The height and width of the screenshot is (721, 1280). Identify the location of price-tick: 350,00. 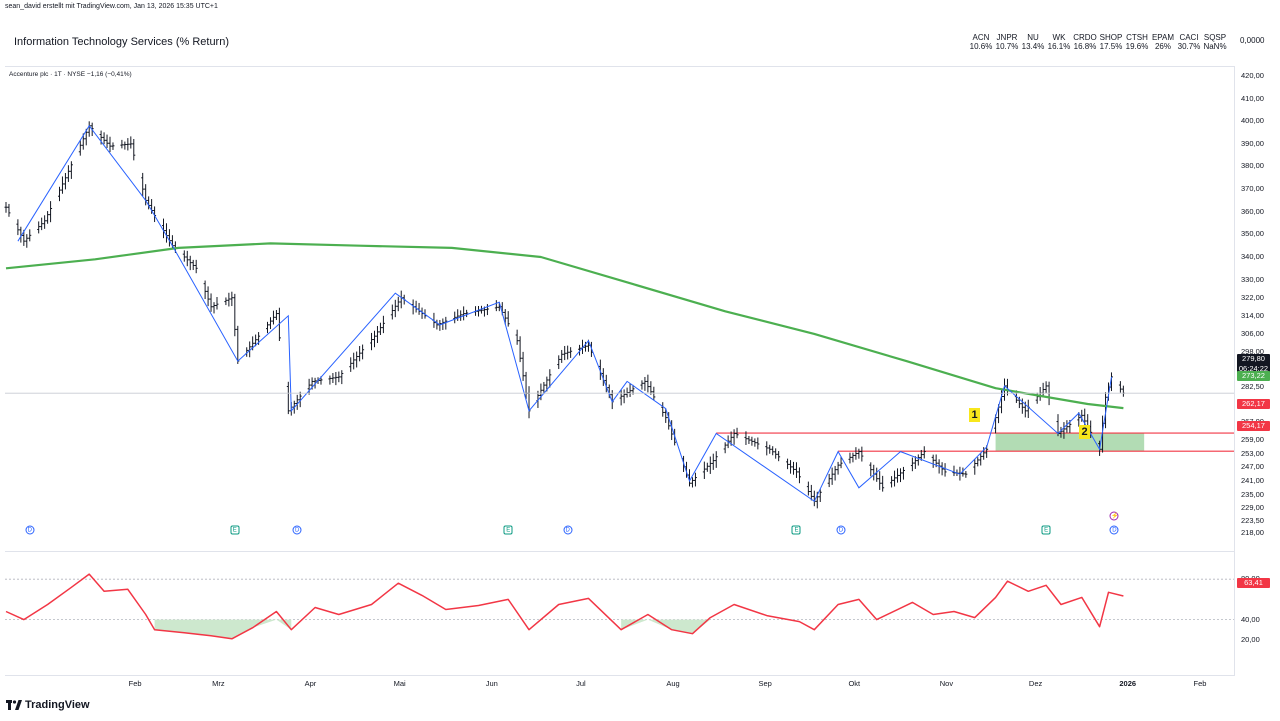
(1252, 234).